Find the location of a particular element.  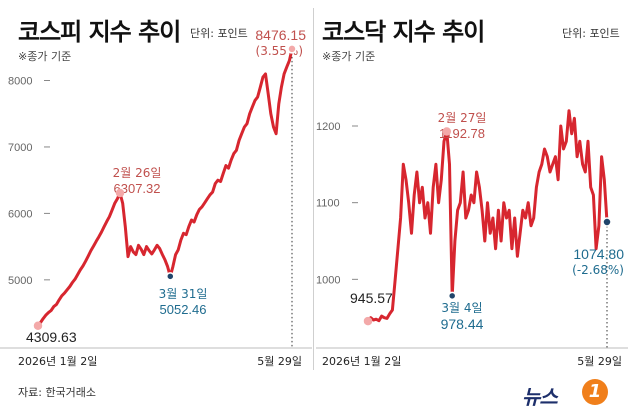

kosdaq-end-value: 1074.80 is located at coordinates (598, 254).